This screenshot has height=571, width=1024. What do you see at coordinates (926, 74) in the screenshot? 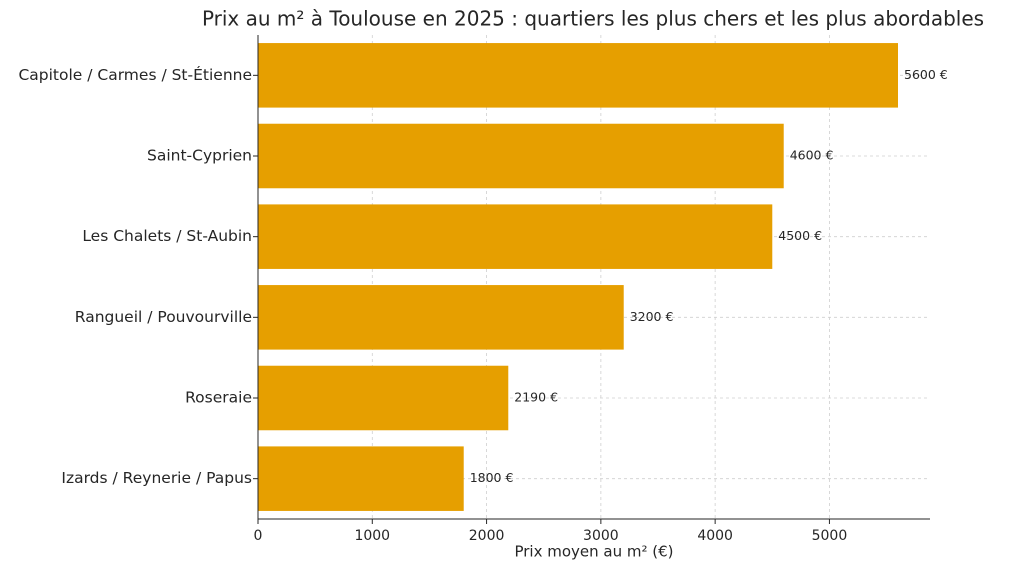
I see `value-label: 5600 €` at bounding box center [926, 74].